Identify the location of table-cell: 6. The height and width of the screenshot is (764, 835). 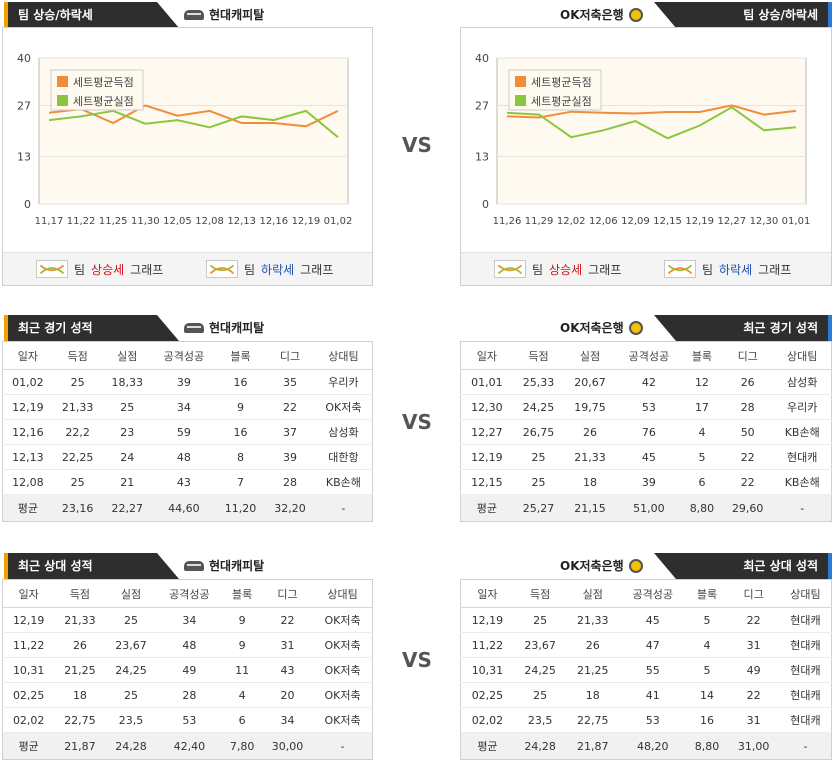
(701, 482).